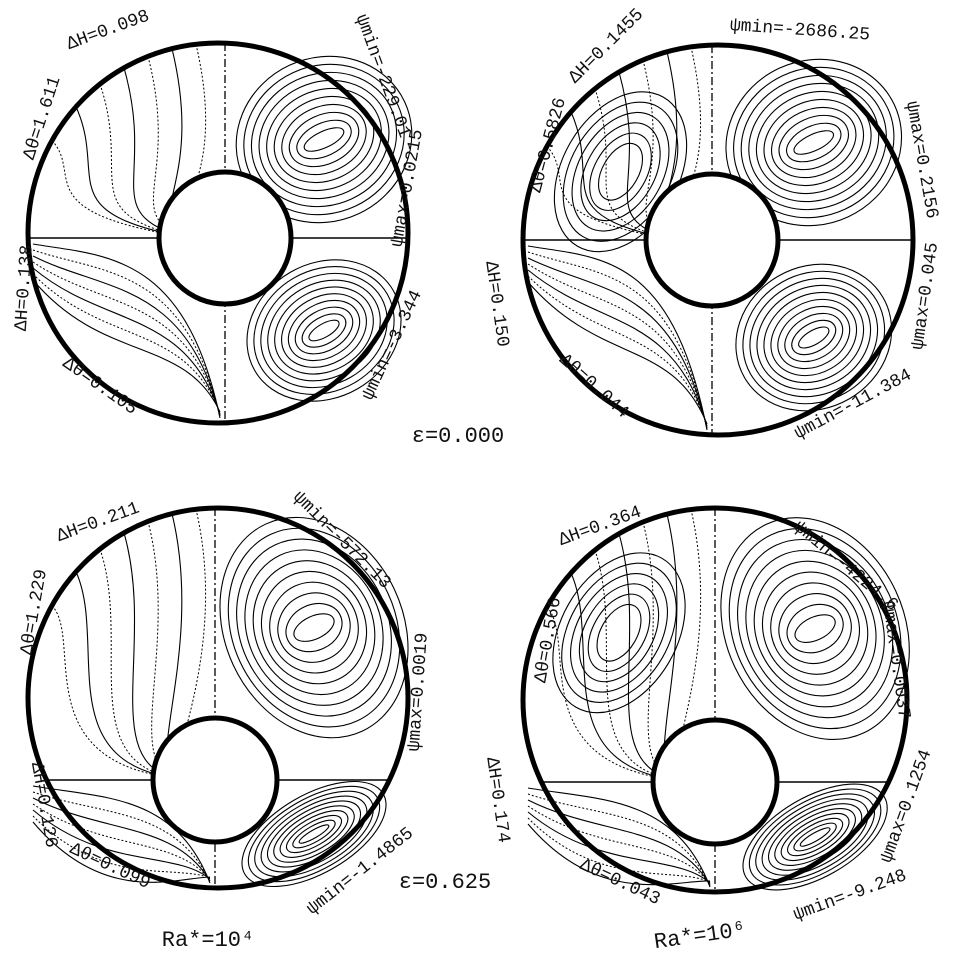 The width and height of the screenshot is (964, 959). What do you see at coordinates (594, 386) in the screenshot?
I see `panel-label: Δθ=0.044` at bounding box center [594, 386].